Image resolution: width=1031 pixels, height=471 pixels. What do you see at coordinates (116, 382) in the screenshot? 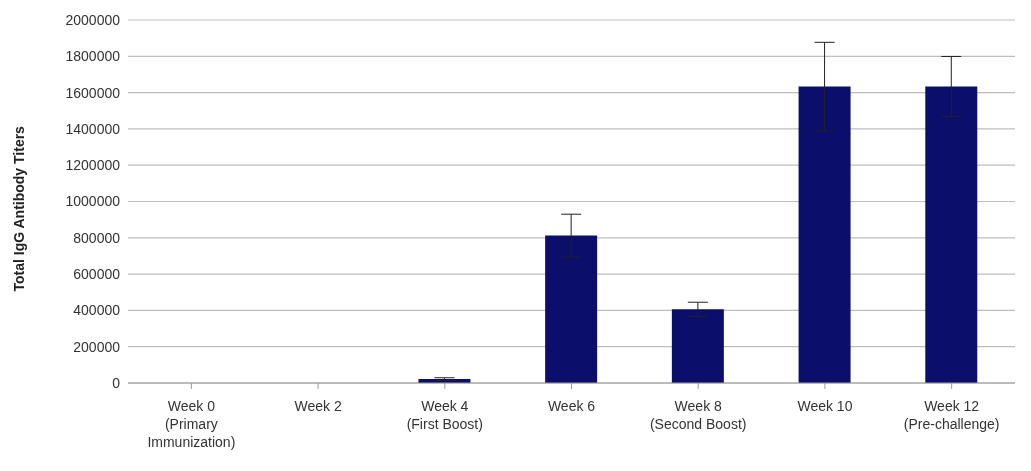
I see `y-tick-label: 0` at bounding box center [116, 382].